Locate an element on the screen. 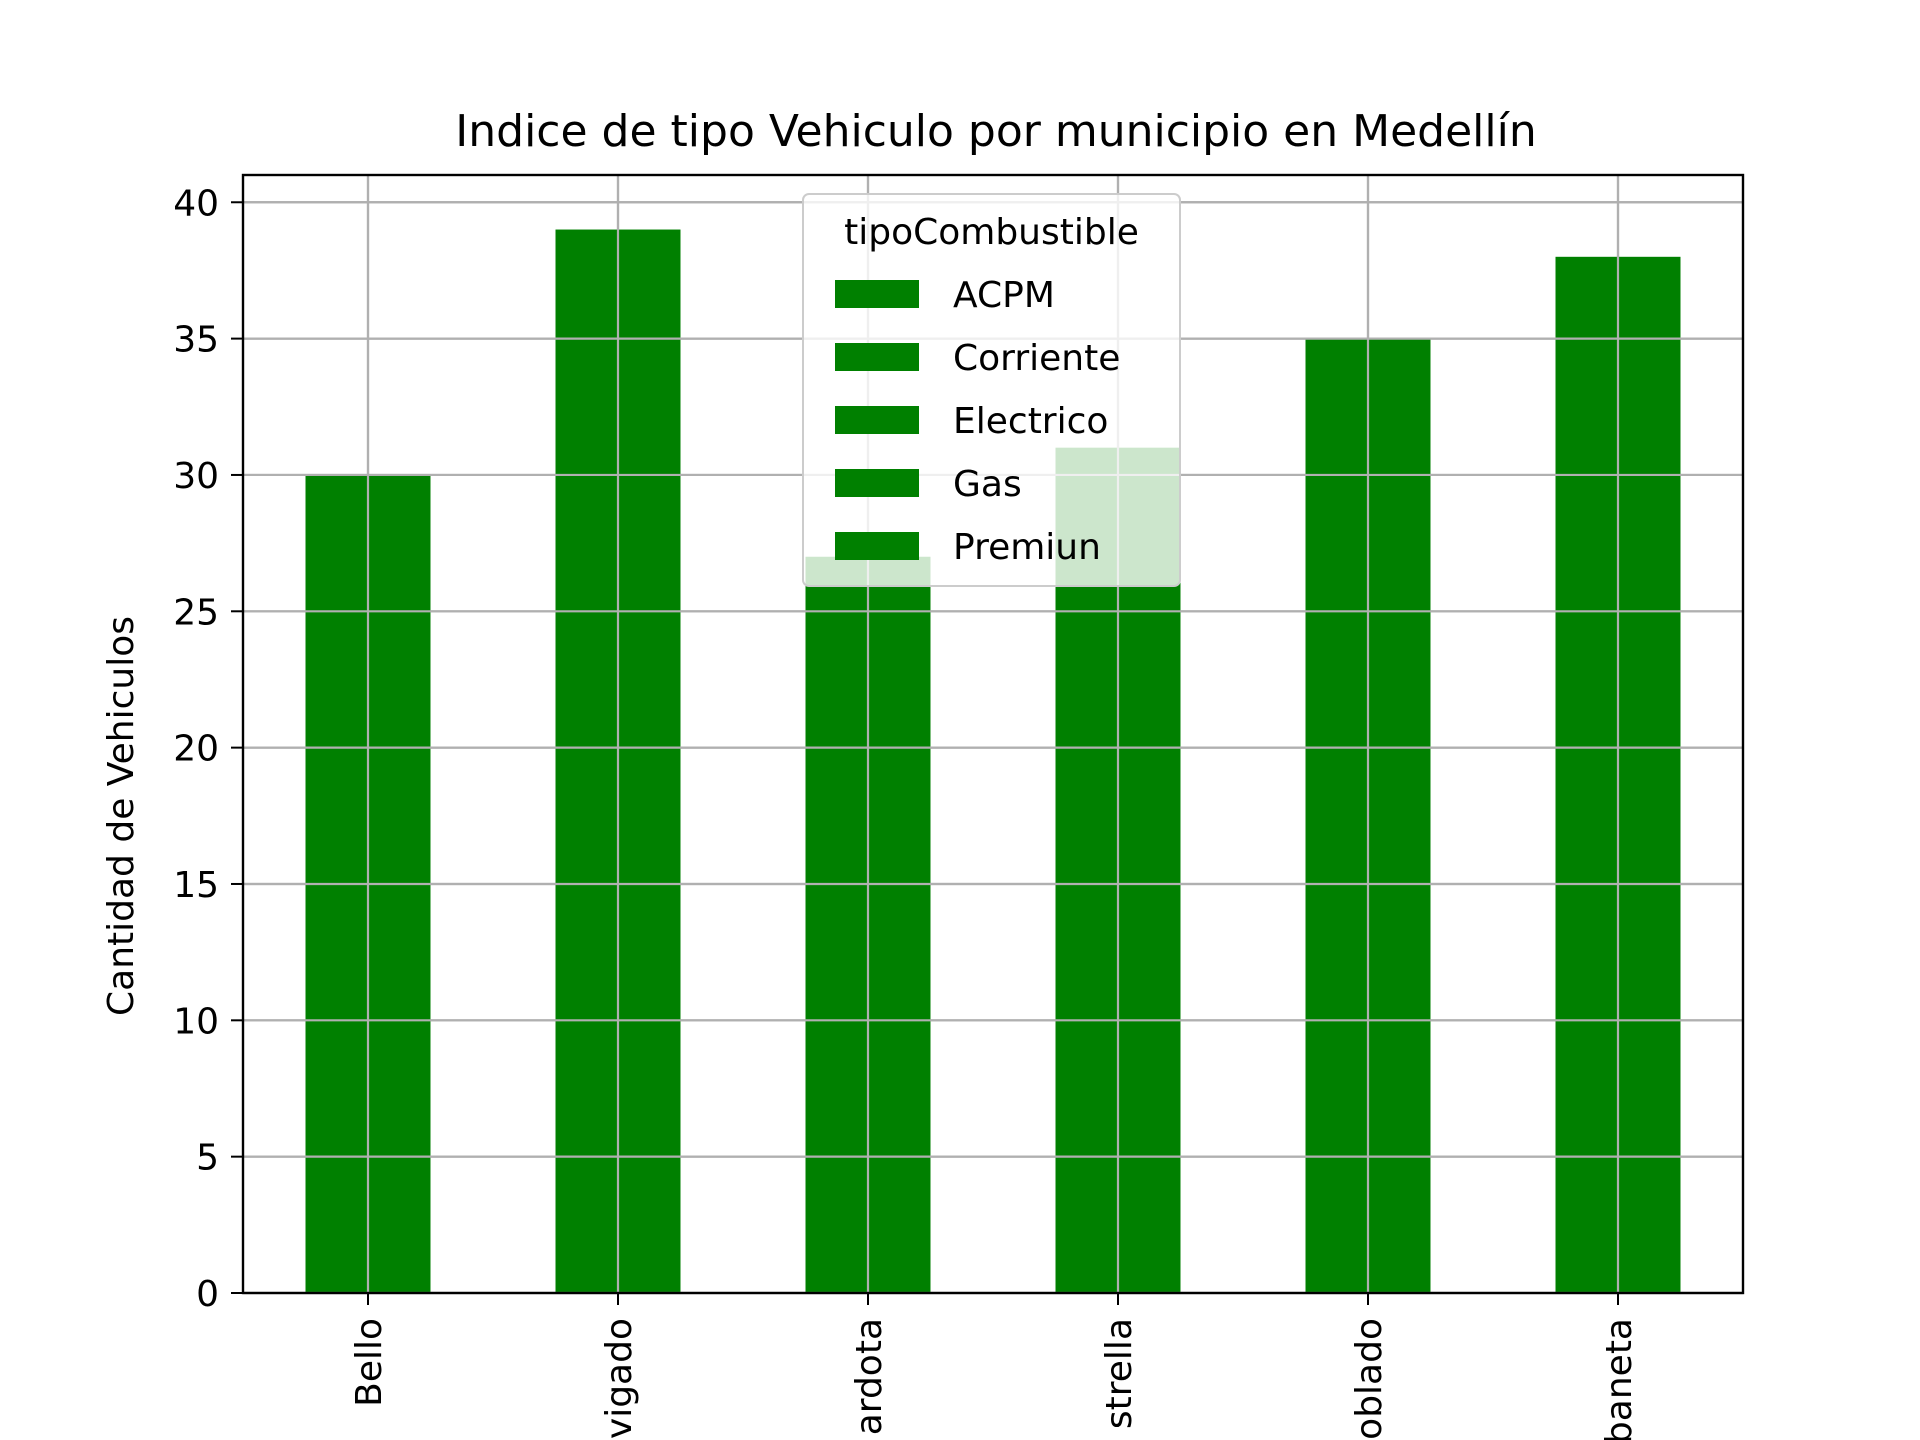 The image size is (1920, 1440). y-tick-label: 25 is located at coordinates (196, 612).